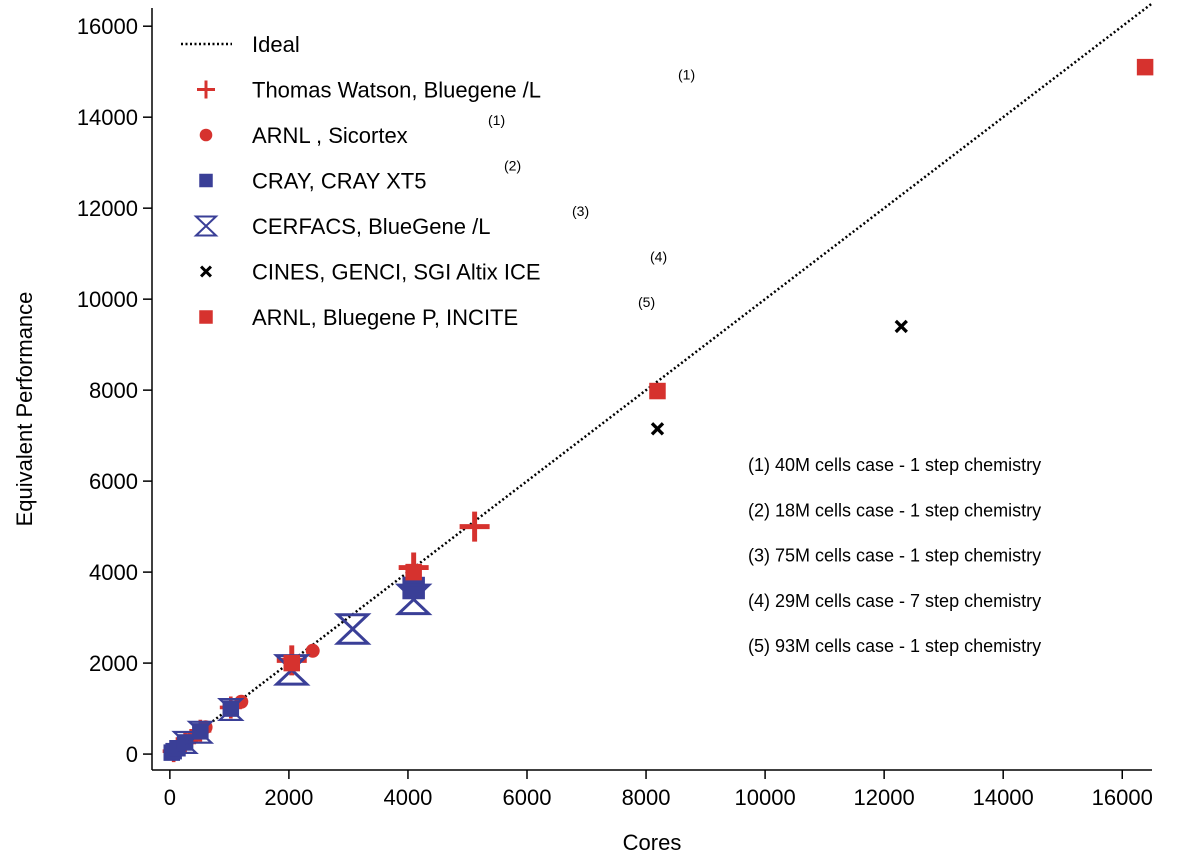 This screenshot has width=1181, height=857. I want to click on x-tick-label-16000: 16000, so click(1122, 797).